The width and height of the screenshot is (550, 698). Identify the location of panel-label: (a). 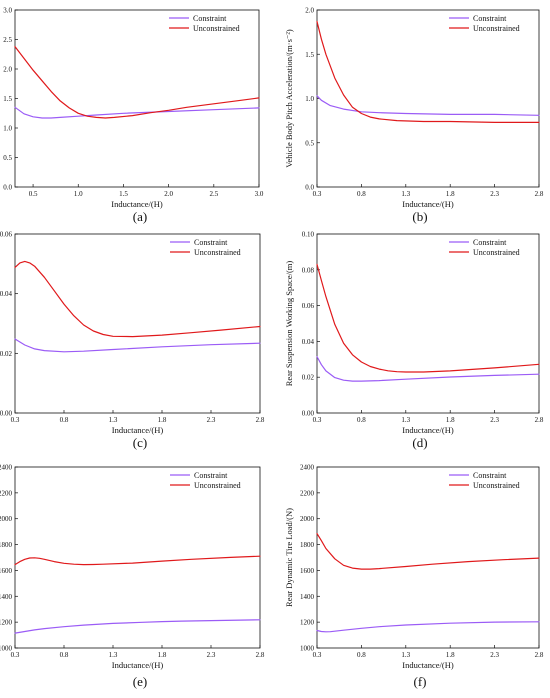
(140, 216).